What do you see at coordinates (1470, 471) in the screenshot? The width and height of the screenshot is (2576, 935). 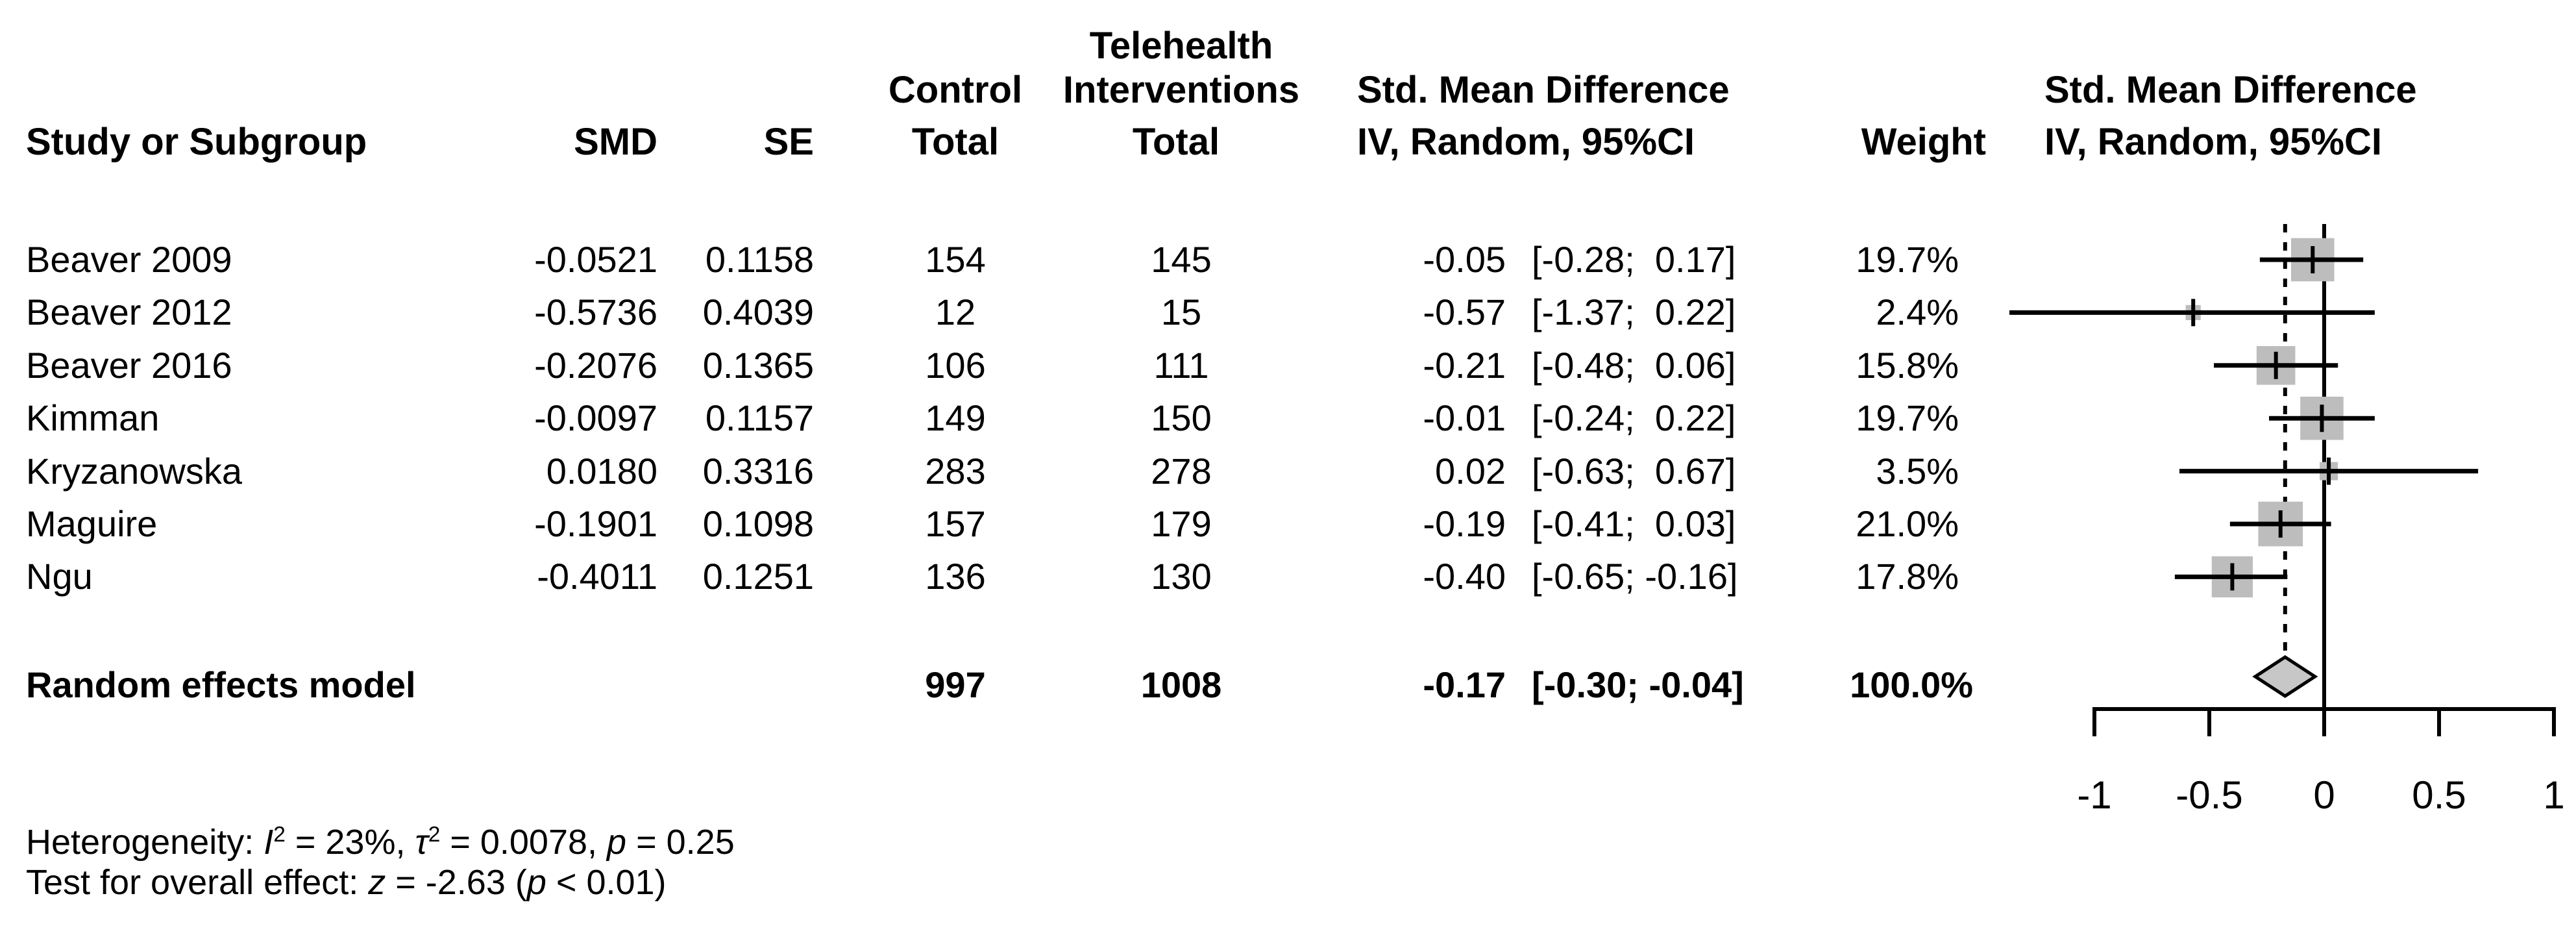 I see `study-estimate: 0.02` at bounding box center [1470, 471].